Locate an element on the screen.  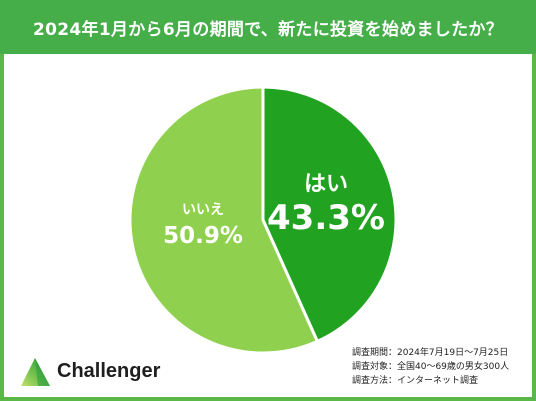
slice-label-yes: はい is located at coordinates (326, 184).